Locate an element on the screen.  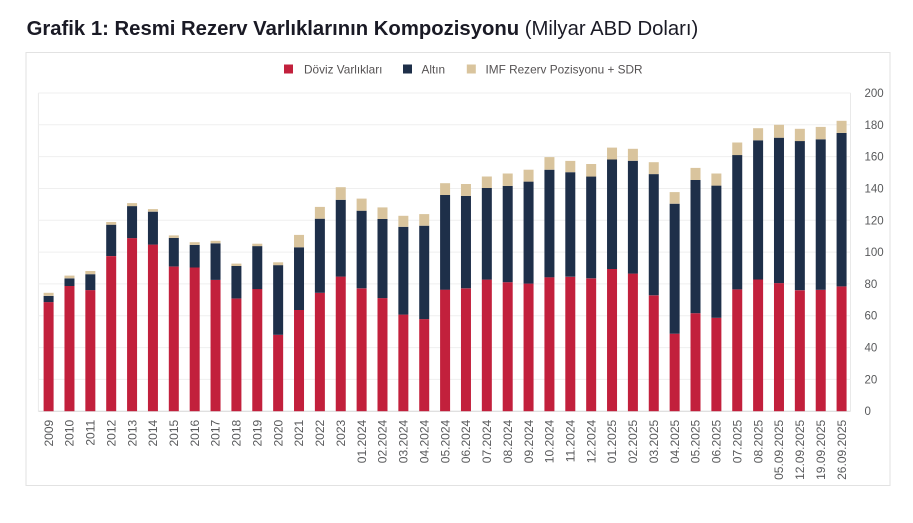
svg-text: 02.2025 is located at coordinates (633, 441).